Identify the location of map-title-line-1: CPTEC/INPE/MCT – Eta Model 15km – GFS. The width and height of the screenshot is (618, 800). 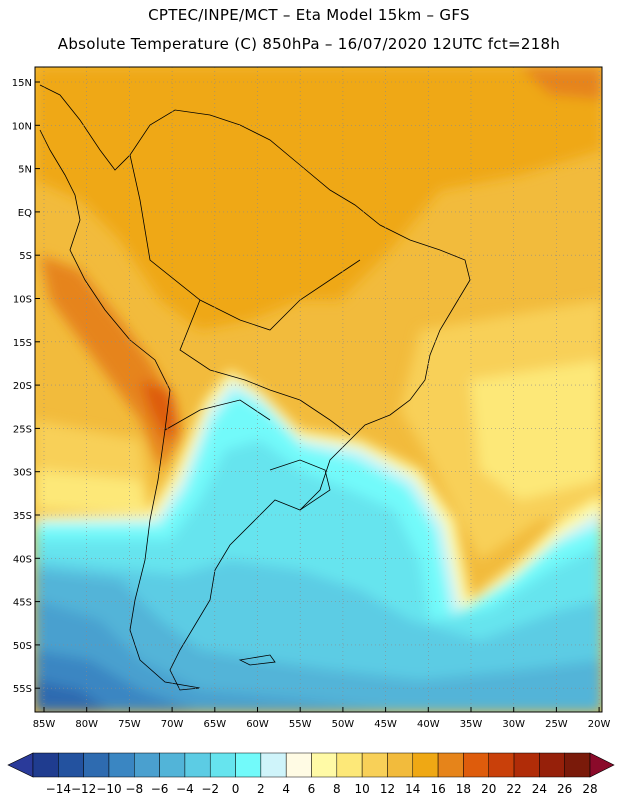
(309, 15).